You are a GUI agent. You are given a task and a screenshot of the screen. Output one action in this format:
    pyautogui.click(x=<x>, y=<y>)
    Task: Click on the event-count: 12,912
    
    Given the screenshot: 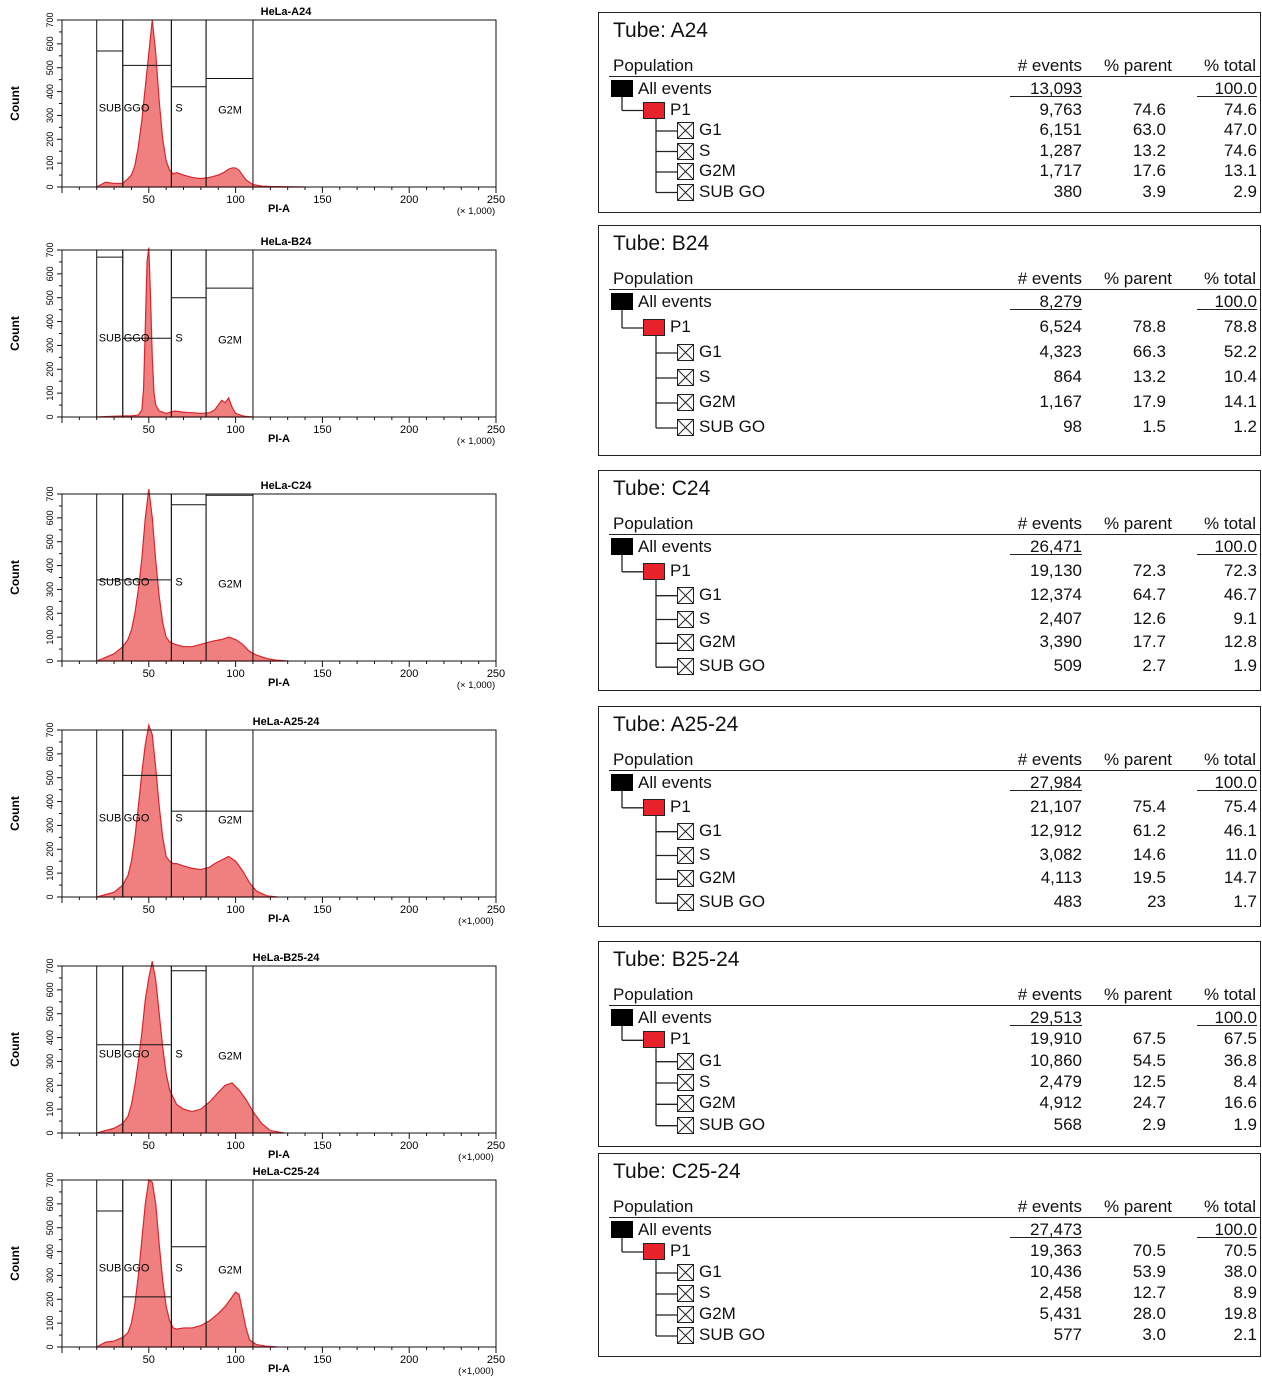 What is the action you would take?
    pyautogui.click(x=1056, y=830)
    